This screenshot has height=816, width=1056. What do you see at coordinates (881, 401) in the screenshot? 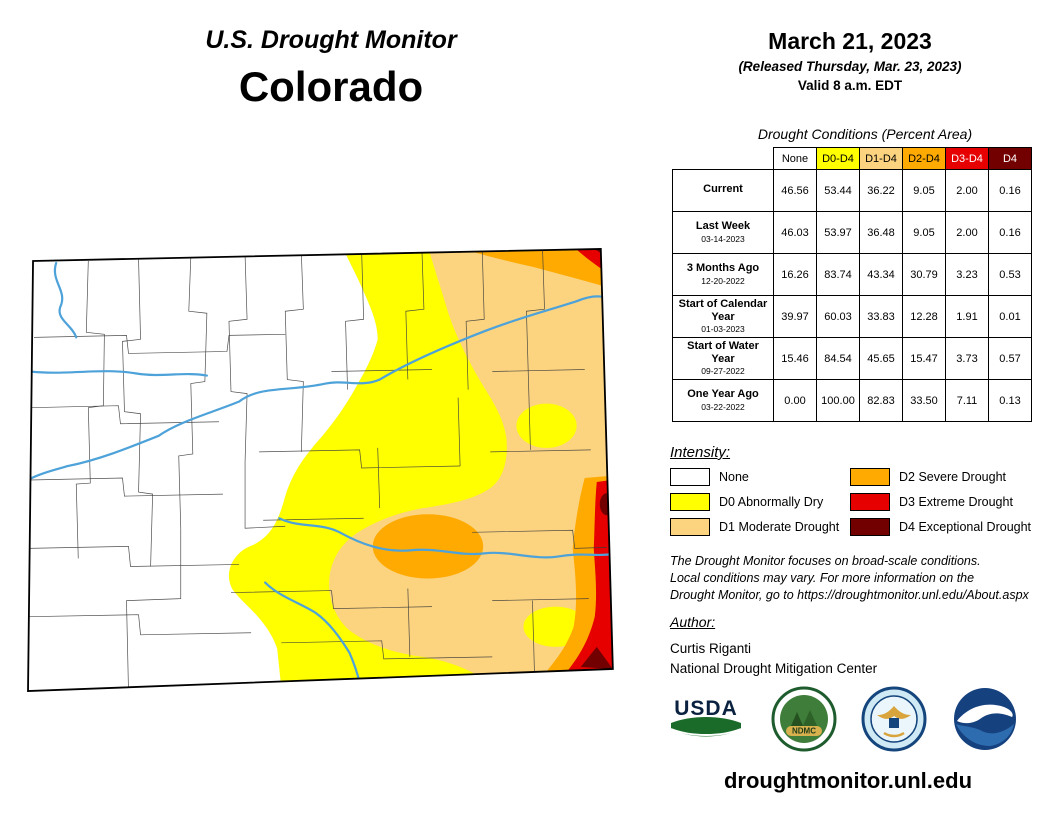
I see `value-cell: 82.83` at bounding box center [881, 401].